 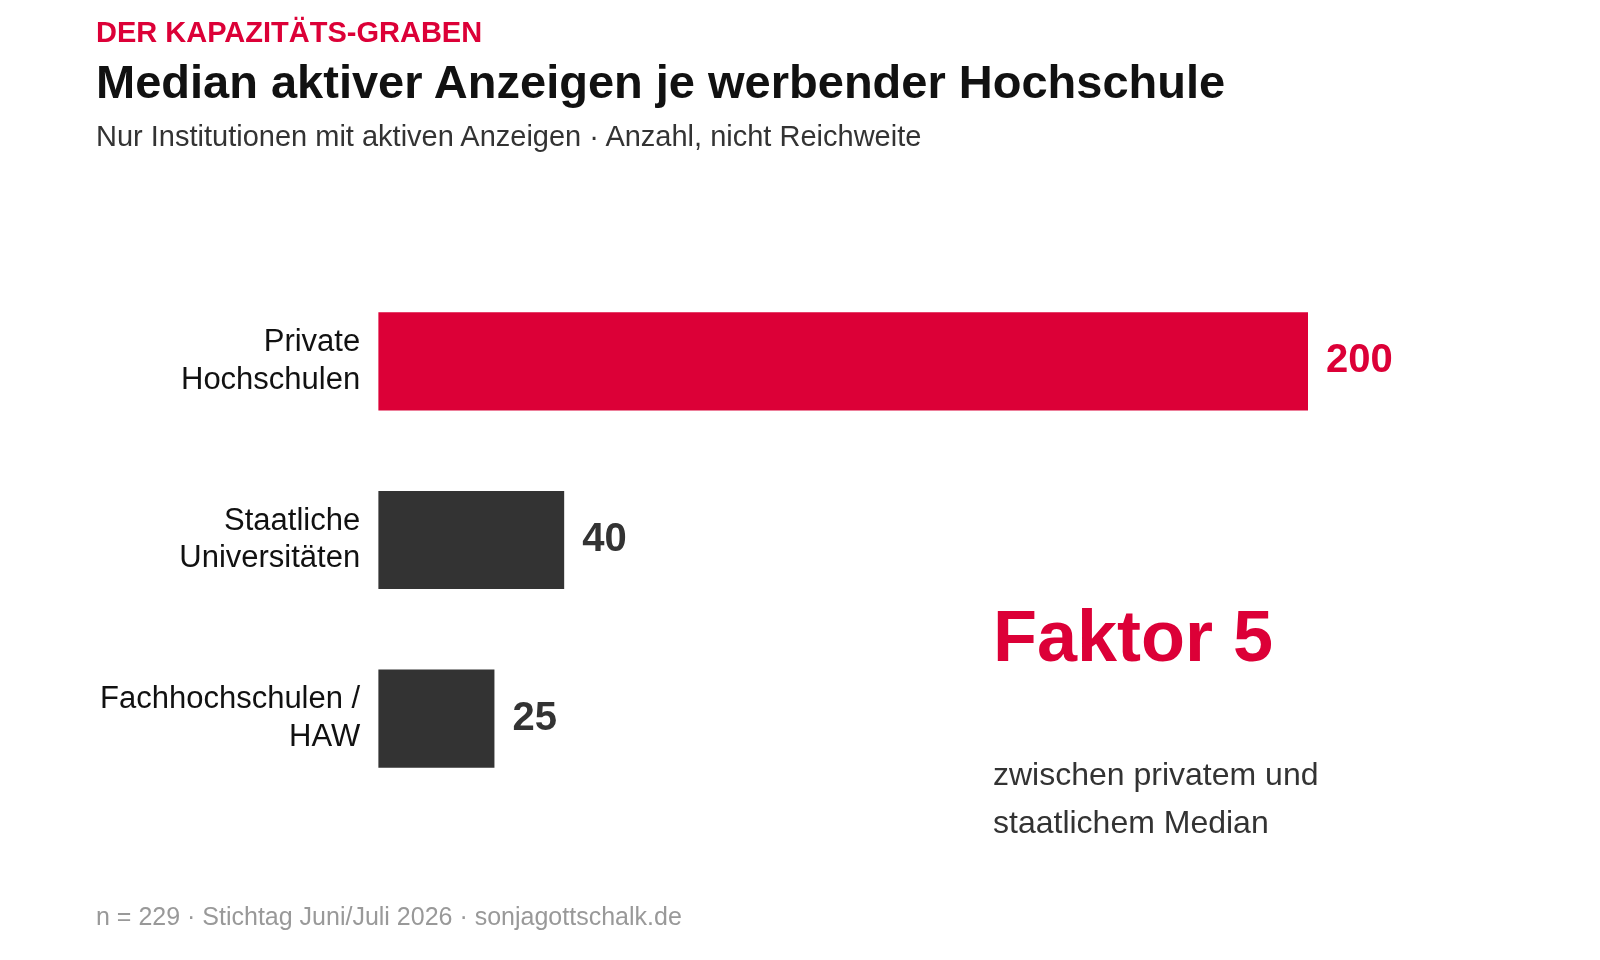 I want to click on annotation: Faktor 5, so click(x=1133, y=636).